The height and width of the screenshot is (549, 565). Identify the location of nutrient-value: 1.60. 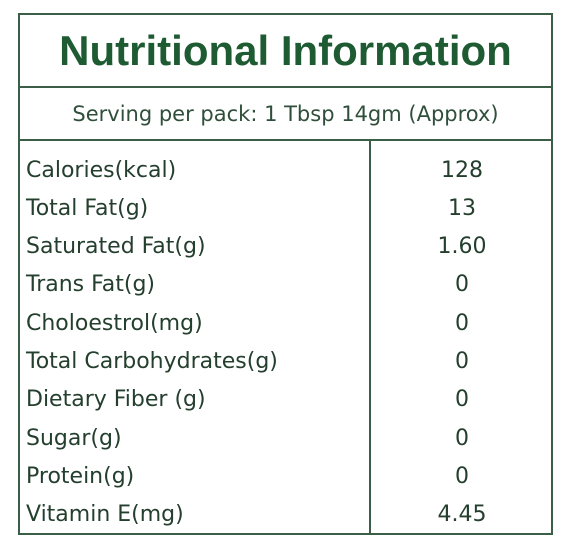
(462, 246).